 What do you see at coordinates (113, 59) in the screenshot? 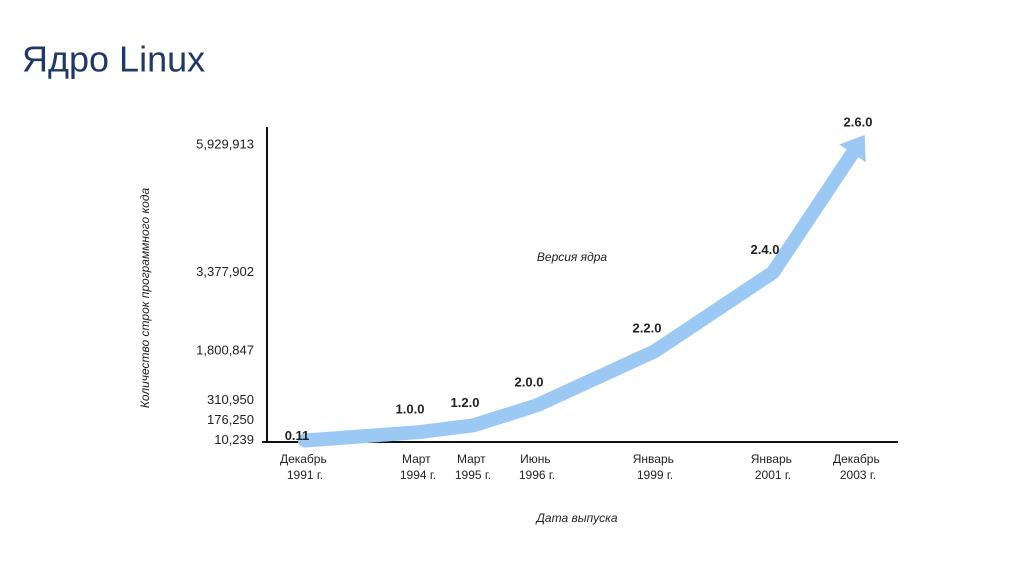
I see `slide-title: Ядро Linux` at bounding box center [113, 59].